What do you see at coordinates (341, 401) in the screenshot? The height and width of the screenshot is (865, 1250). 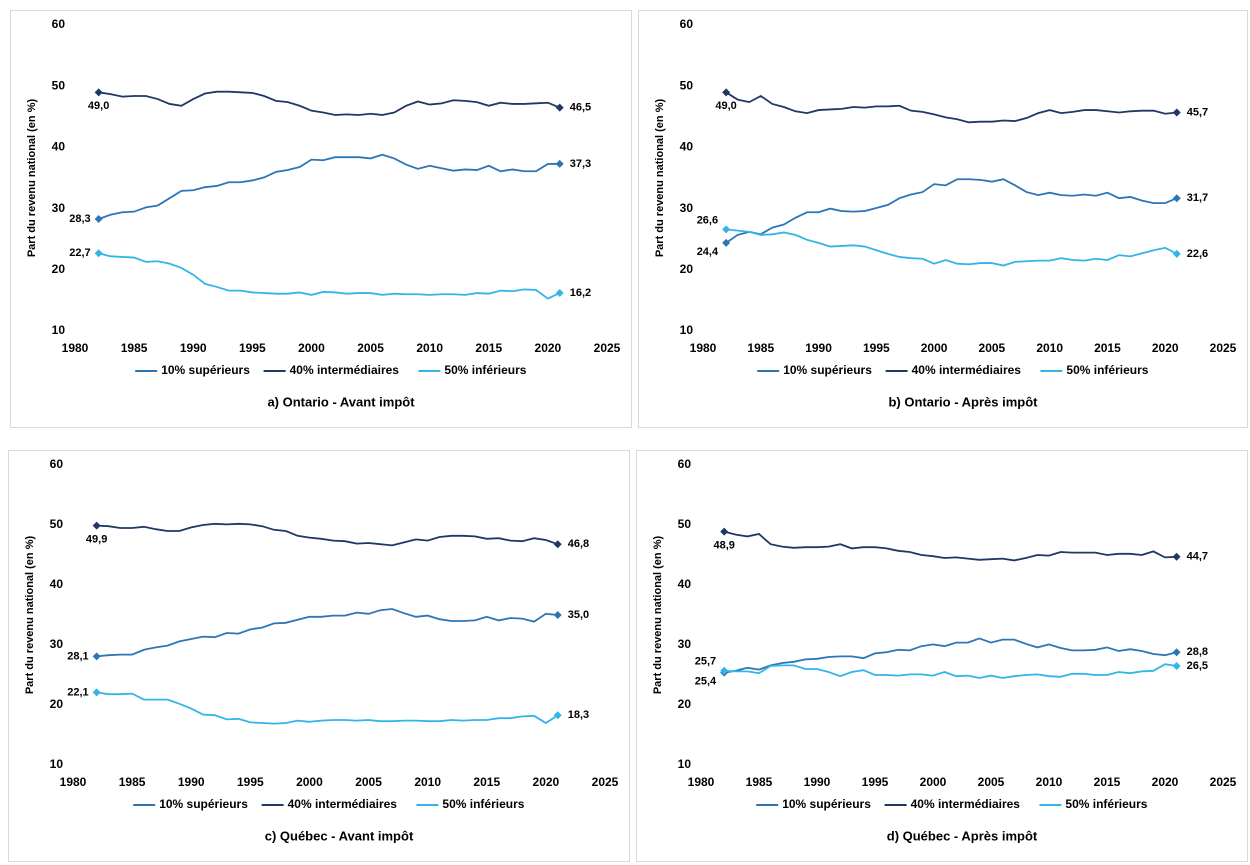 I see `chart-title: a) Ontario - Avant impôt` at bounding box center [341, 401].